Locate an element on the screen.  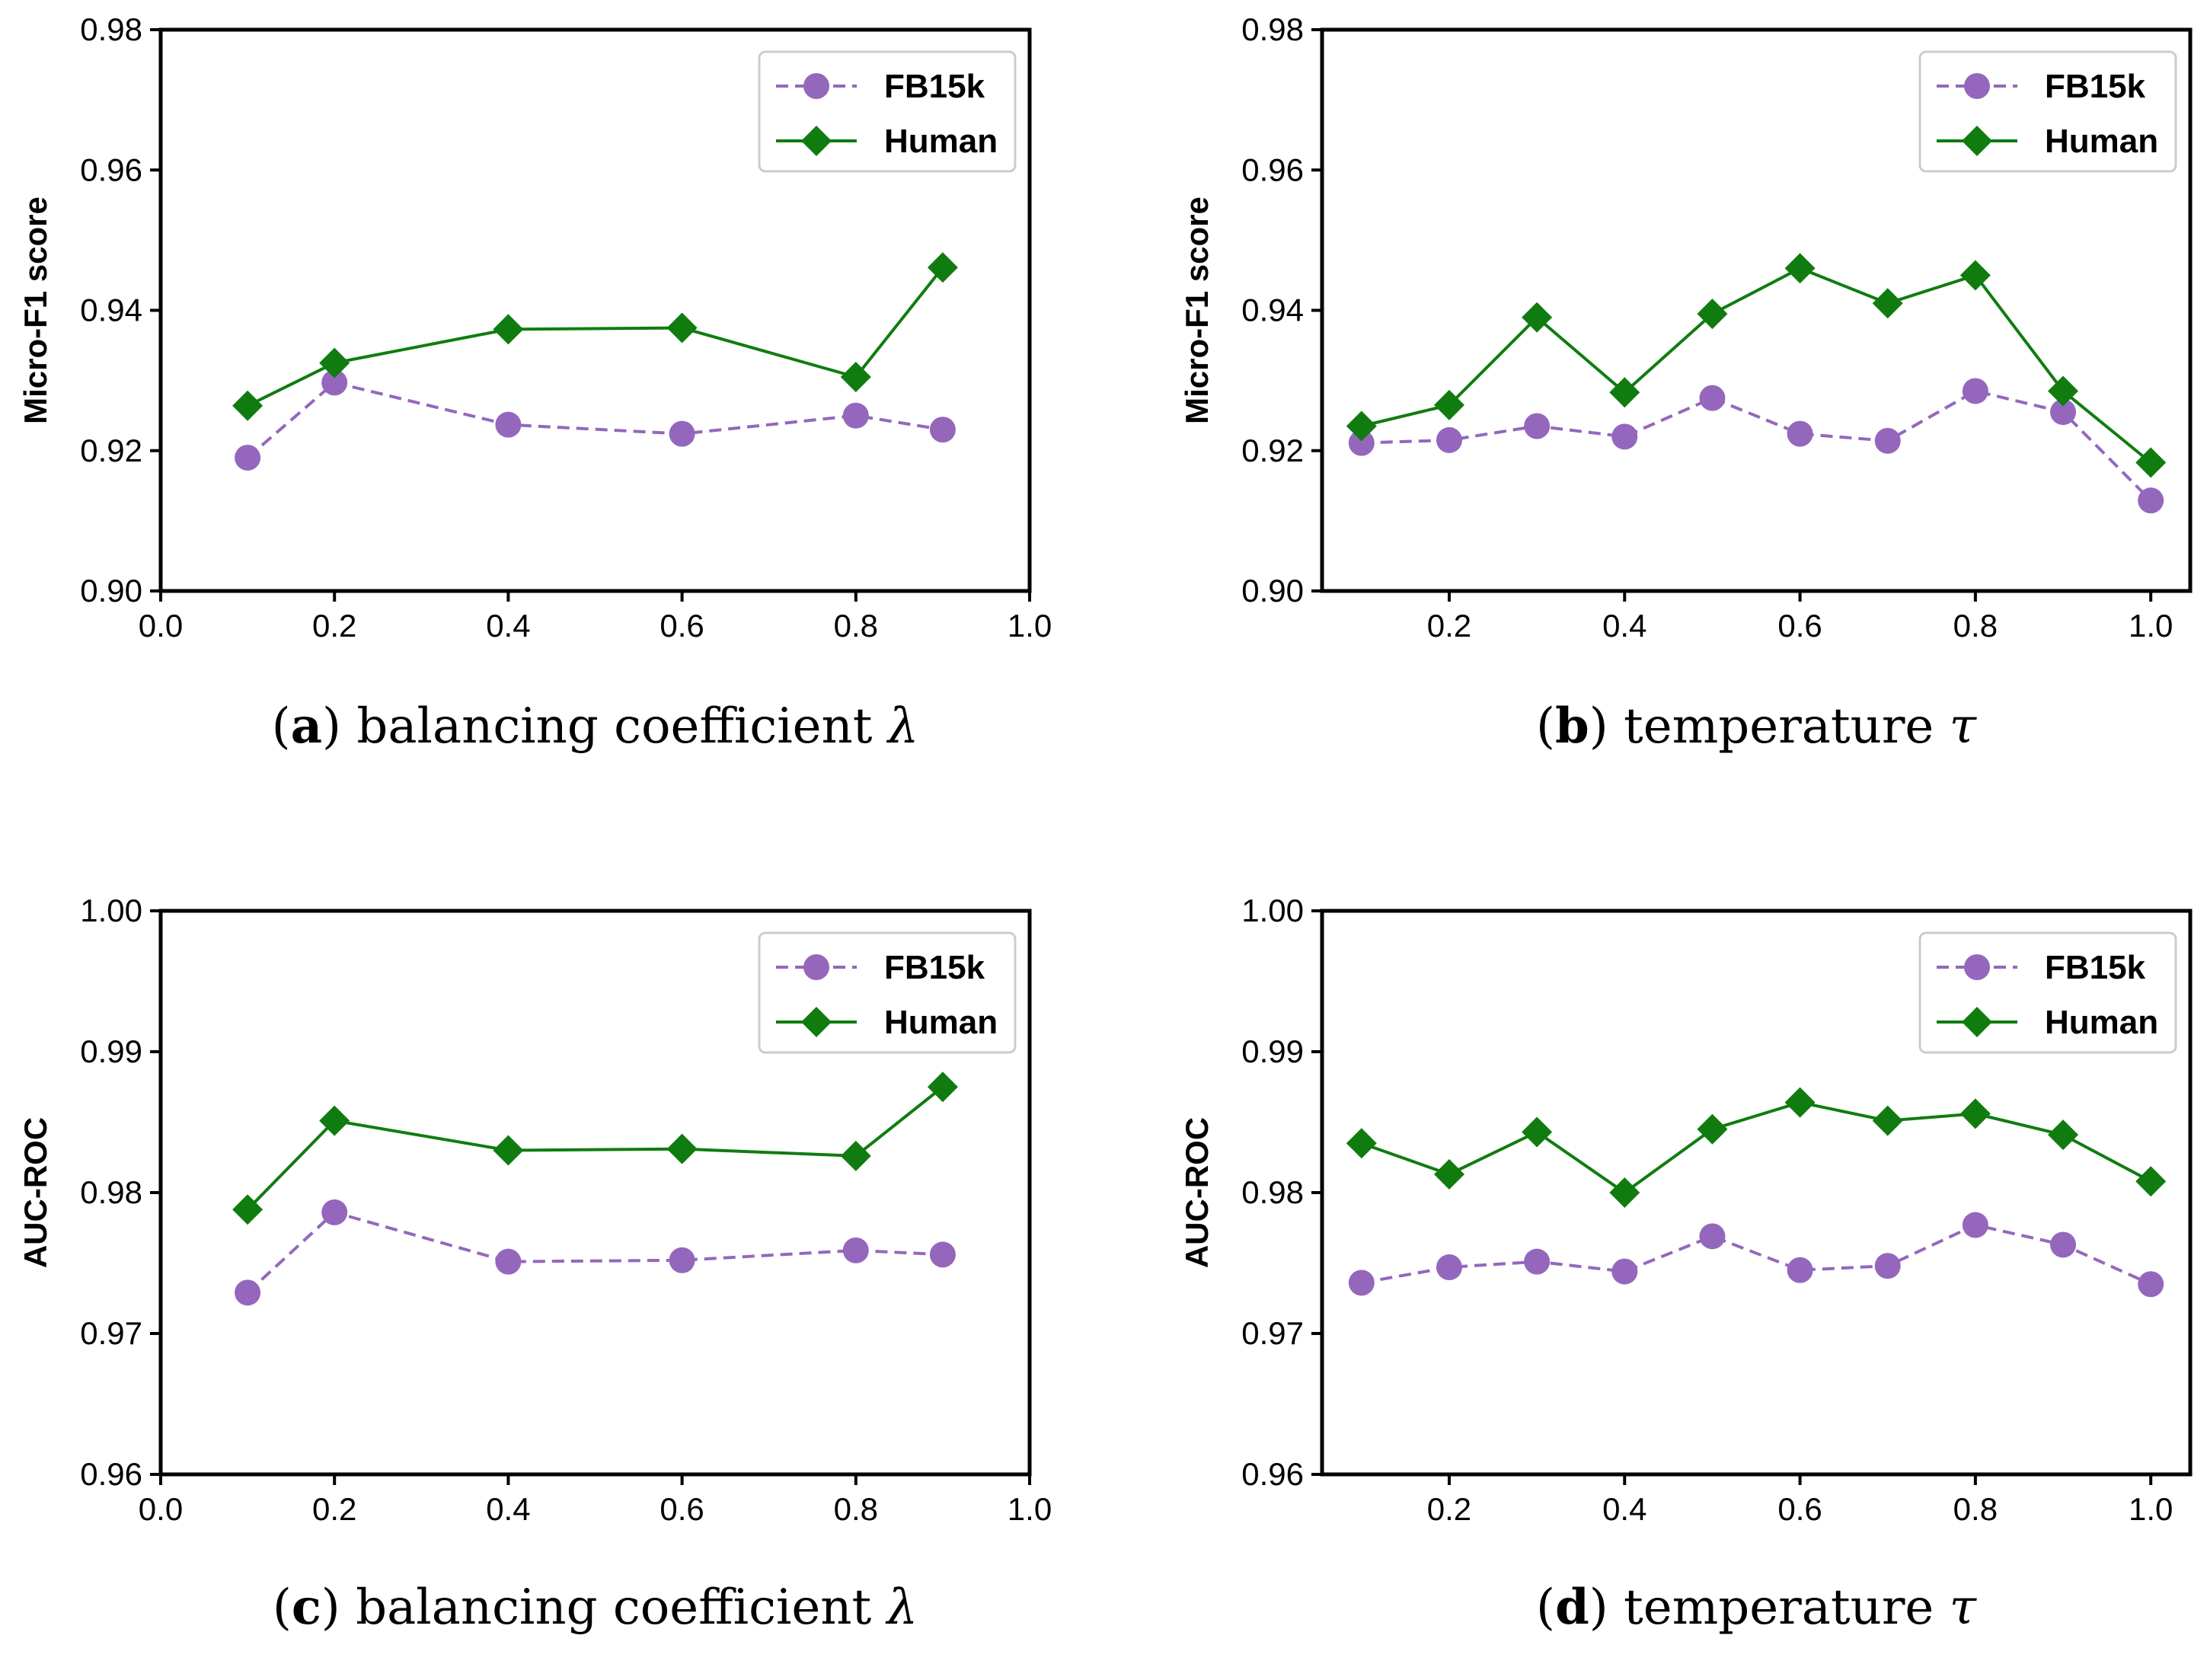
legend-marker-fb15k is located at coordinates (816, 86).